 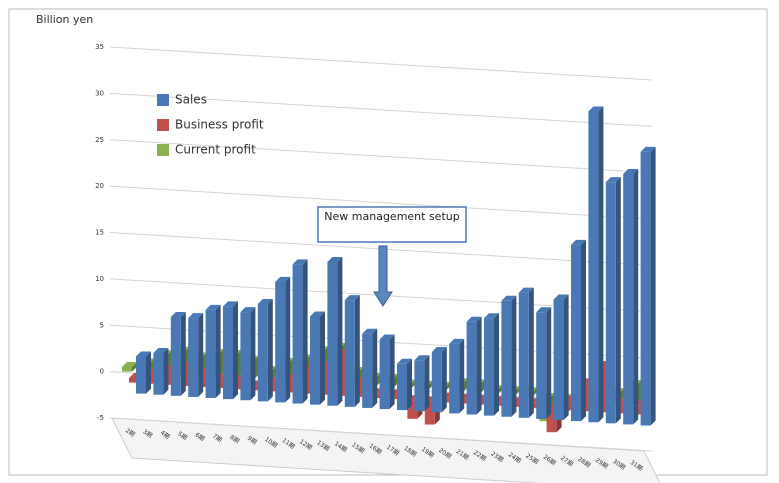 What do you see at coordinates (392, 224) in the screenshot?
I see `annotation-box` at bounding box center [392, 224].